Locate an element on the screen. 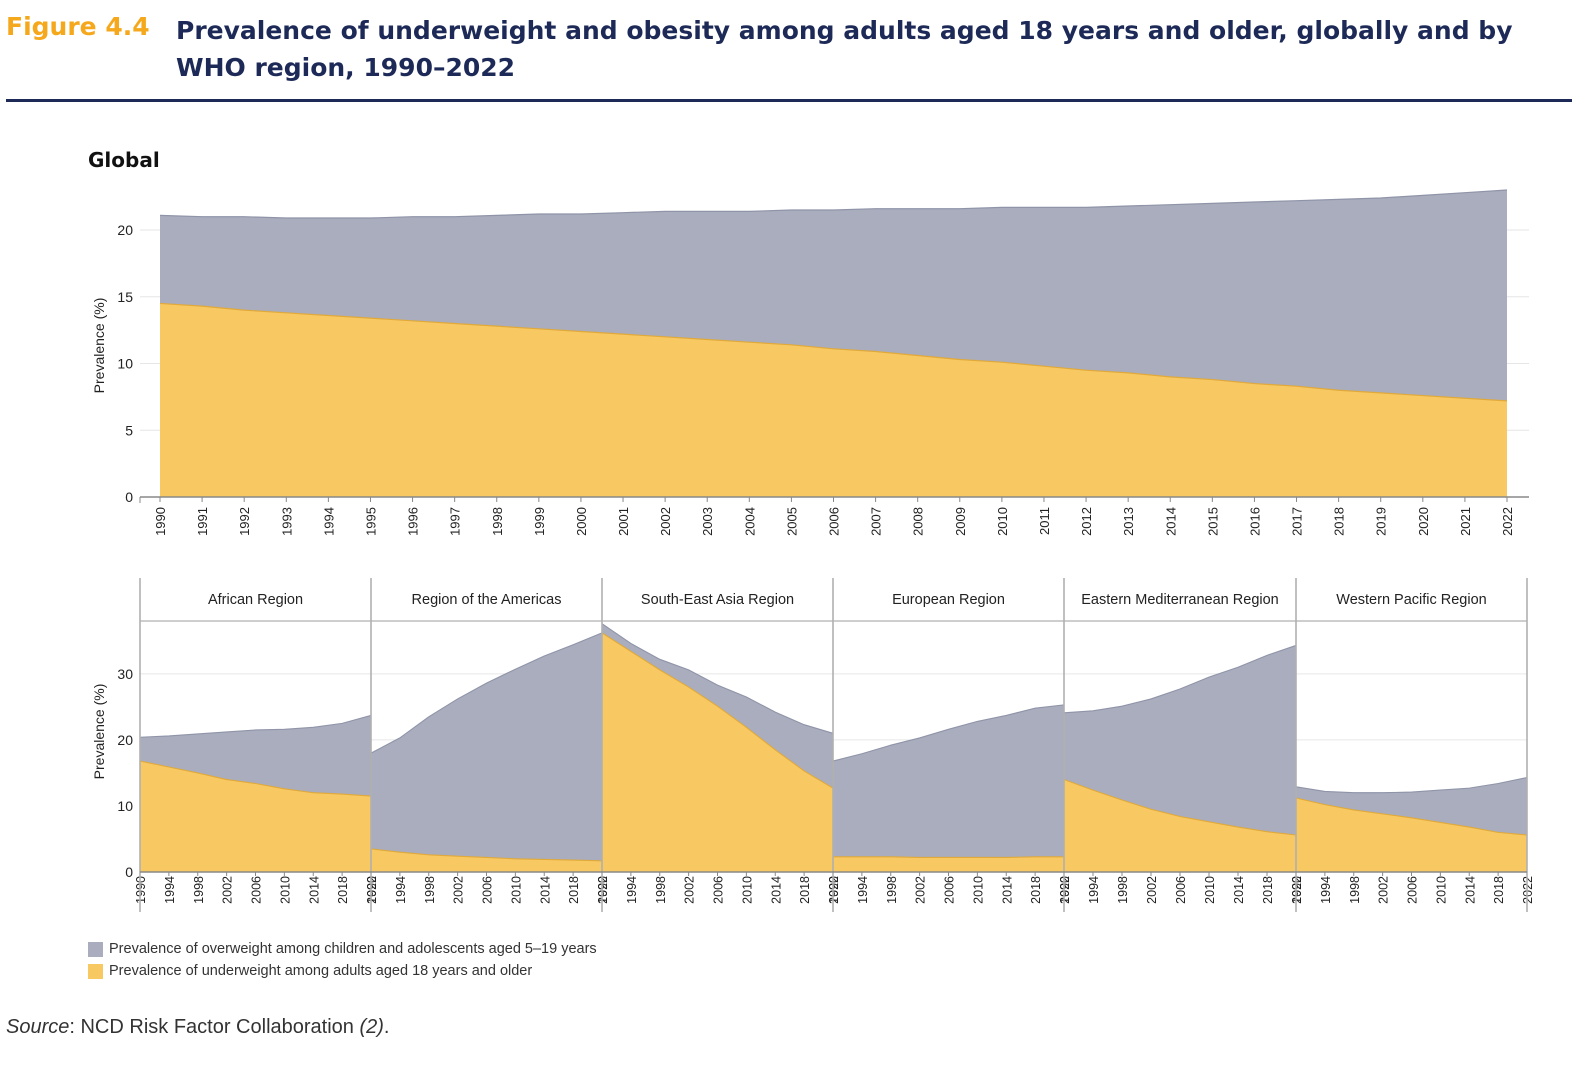 The image size is (1572, 1072). area-overweight-european-region is located at coordinates (948, 781).